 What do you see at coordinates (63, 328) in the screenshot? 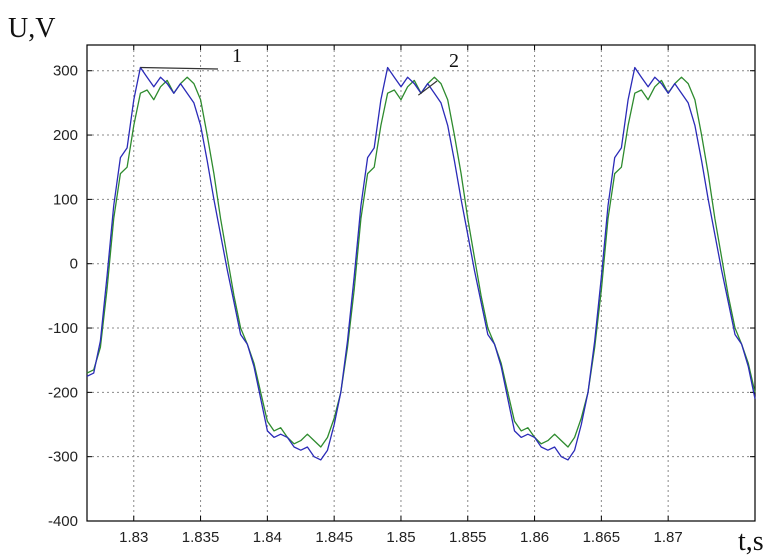
I see `y-tick-label: -100` at bounding box center [63, 328].